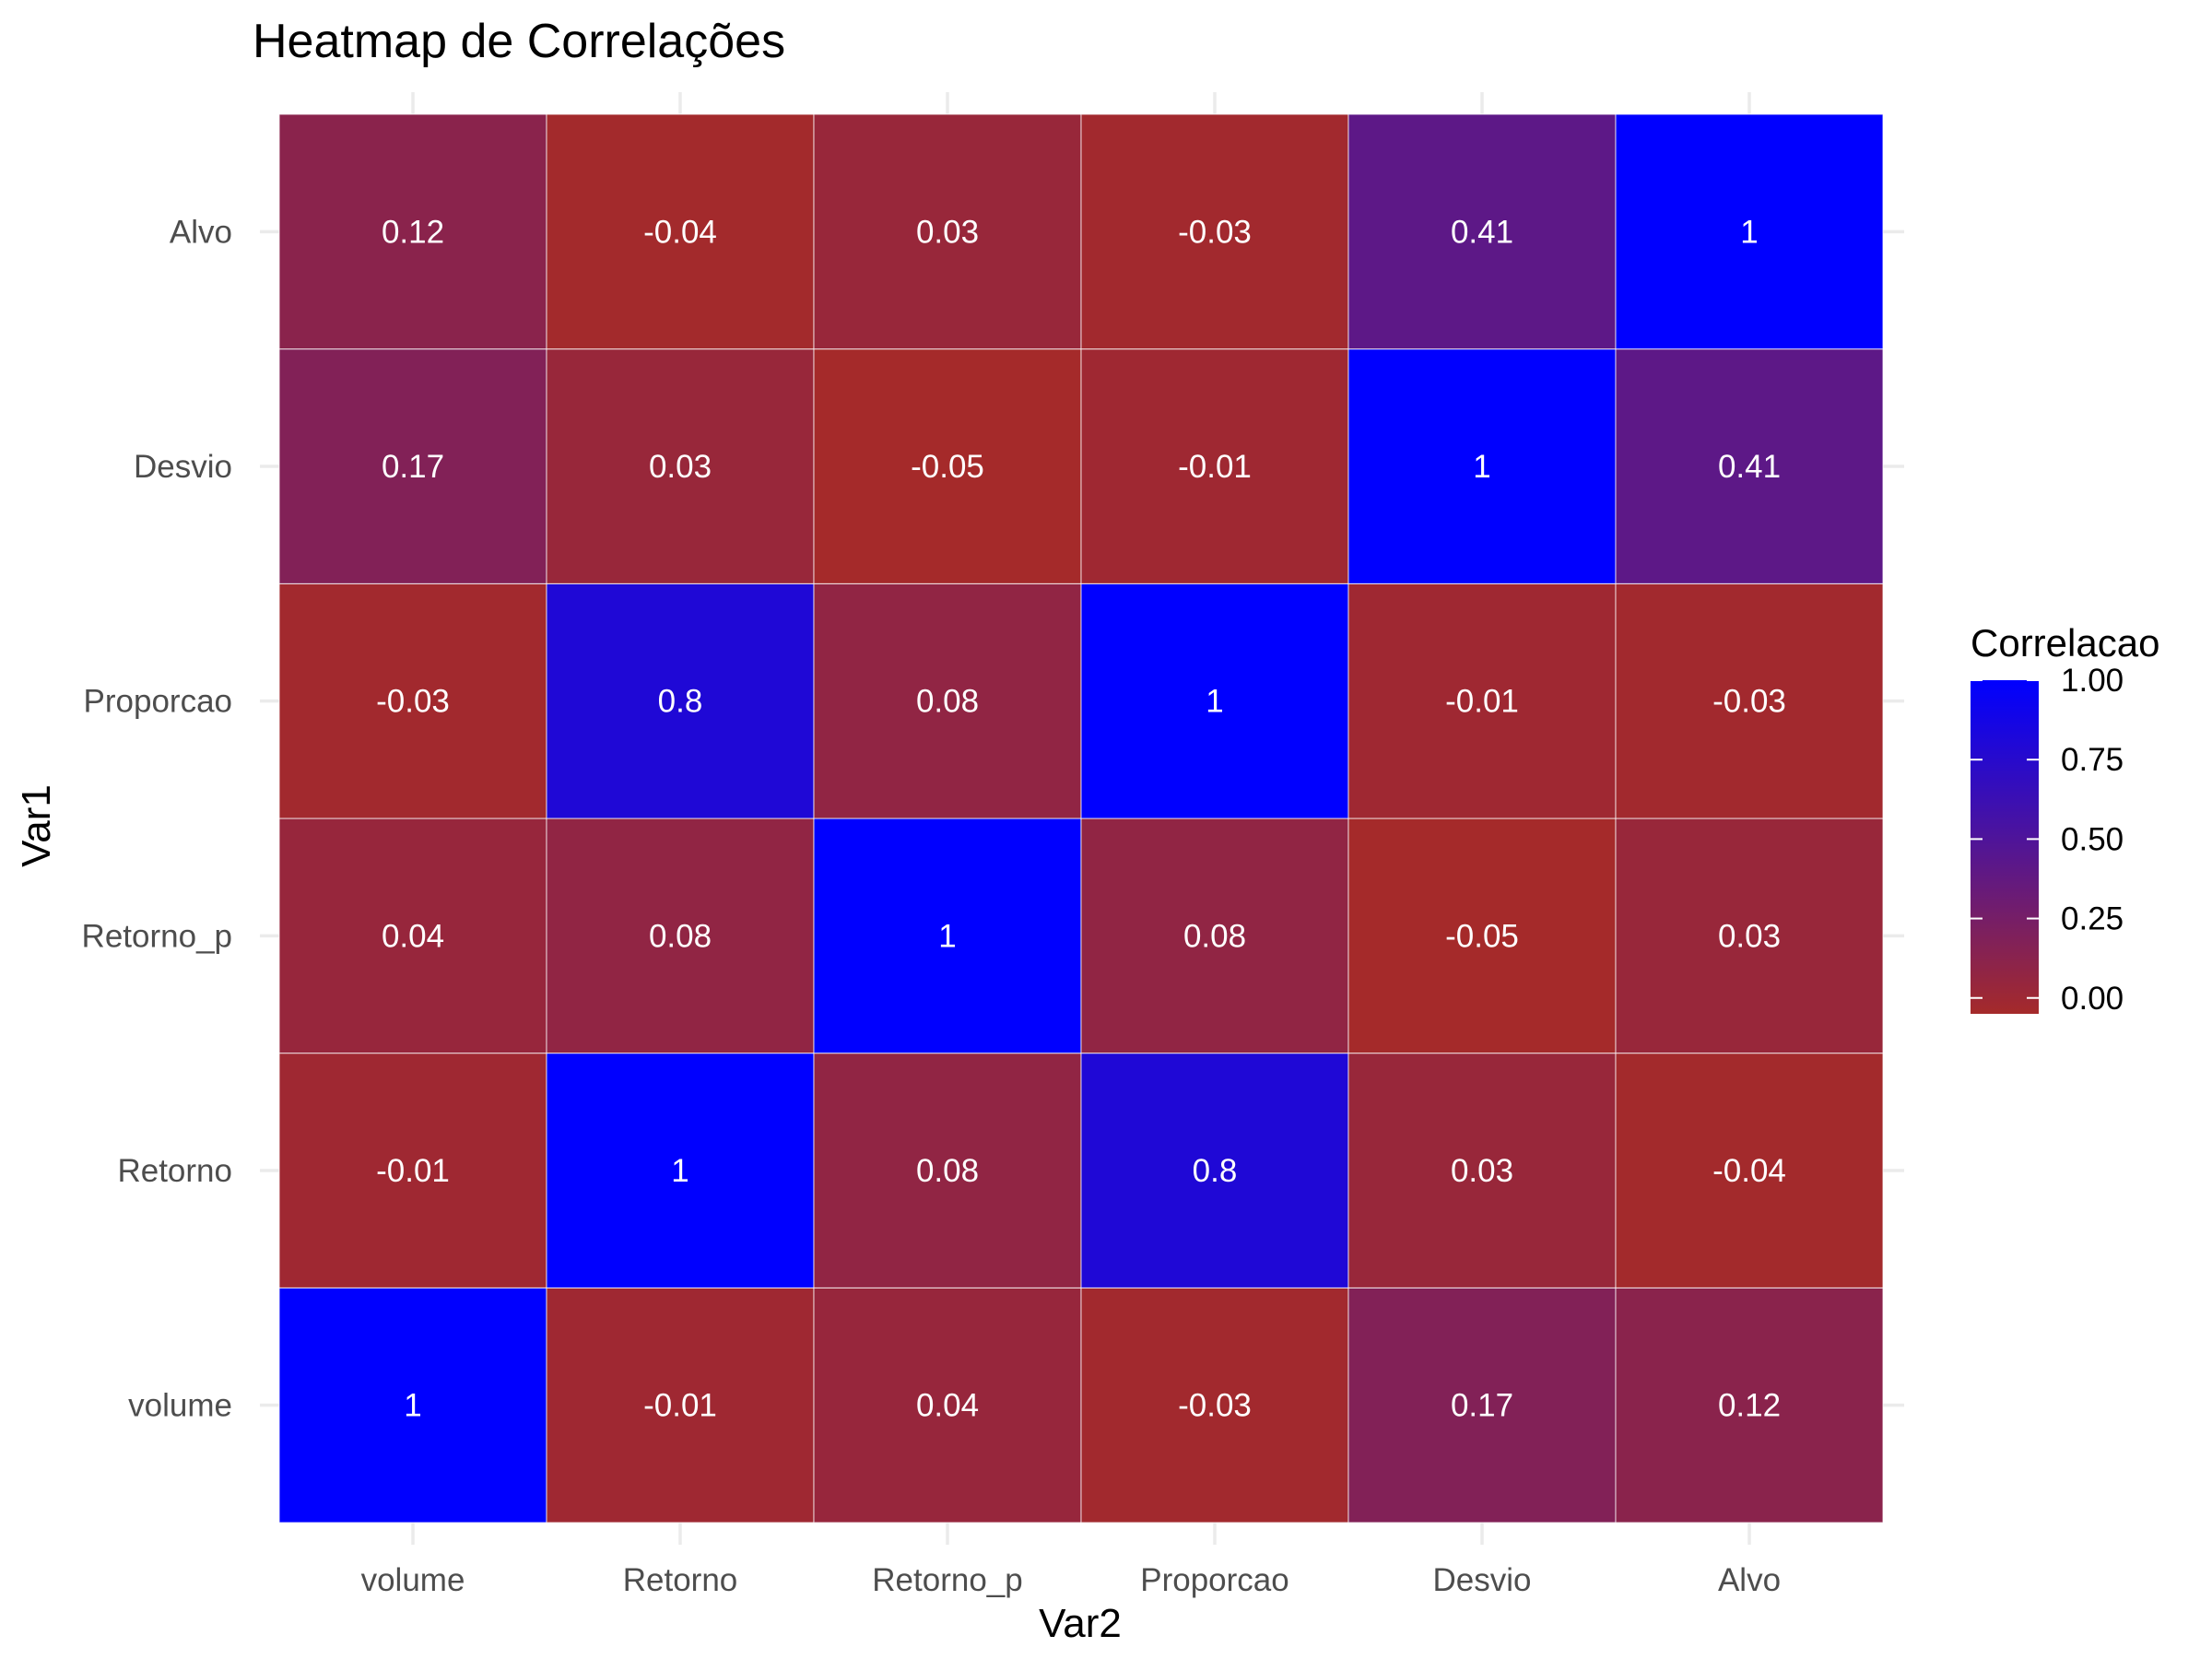 This screenshot has width=2212, height=1659. What do you see at coordinates (1482, 1580) in the screenshot?
I see `x-tick-label: Desvio` at bounding box center [1482, 1580].